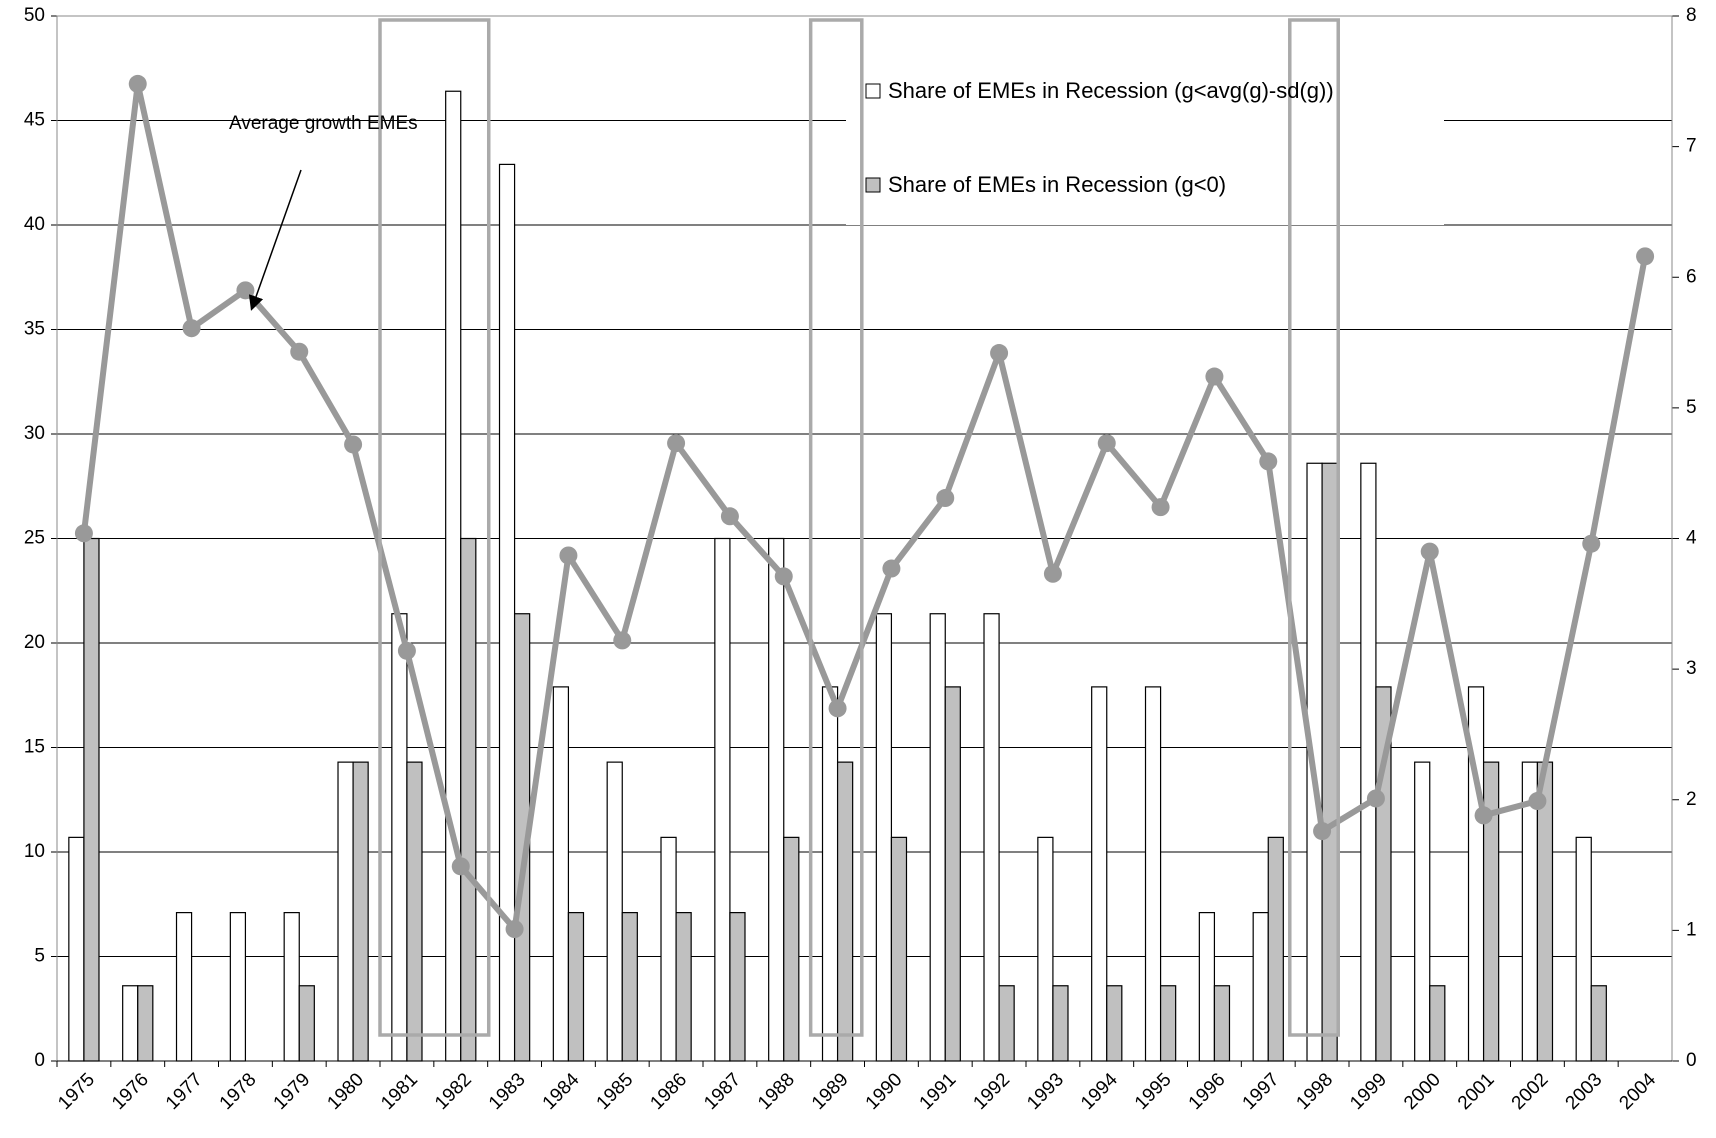  I want to click on legend-swatch, so click(873, 185).